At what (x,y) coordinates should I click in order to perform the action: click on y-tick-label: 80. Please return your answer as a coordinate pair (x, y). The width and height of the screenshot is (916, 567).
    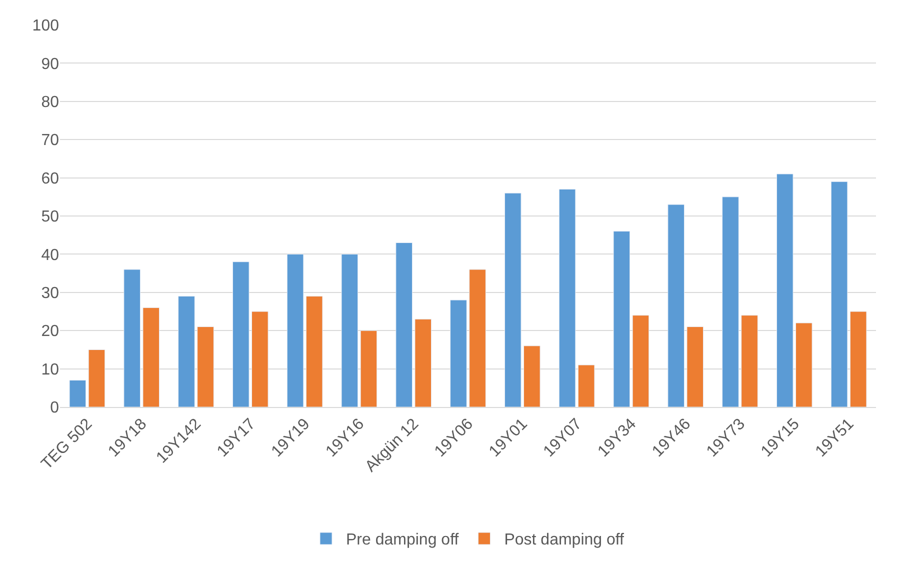
    Looking at the image, I should click on (50, 102).